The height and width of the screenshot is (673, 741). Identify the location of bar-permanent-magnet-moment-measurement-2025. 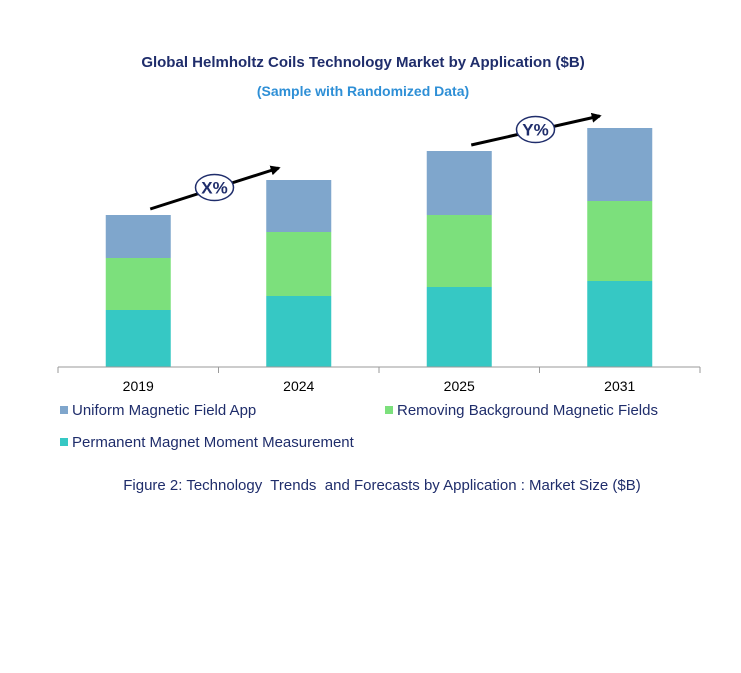
(459, 327).